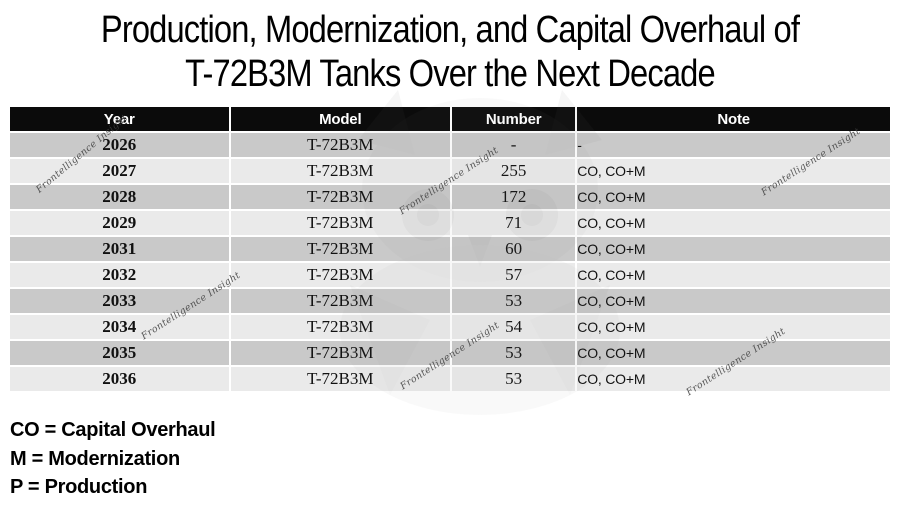 The height and width of the screenshot is (508, 900). Describe the element at coordinates (119, 379) in the screenshot. I see `cell-year: 2036` at that location.